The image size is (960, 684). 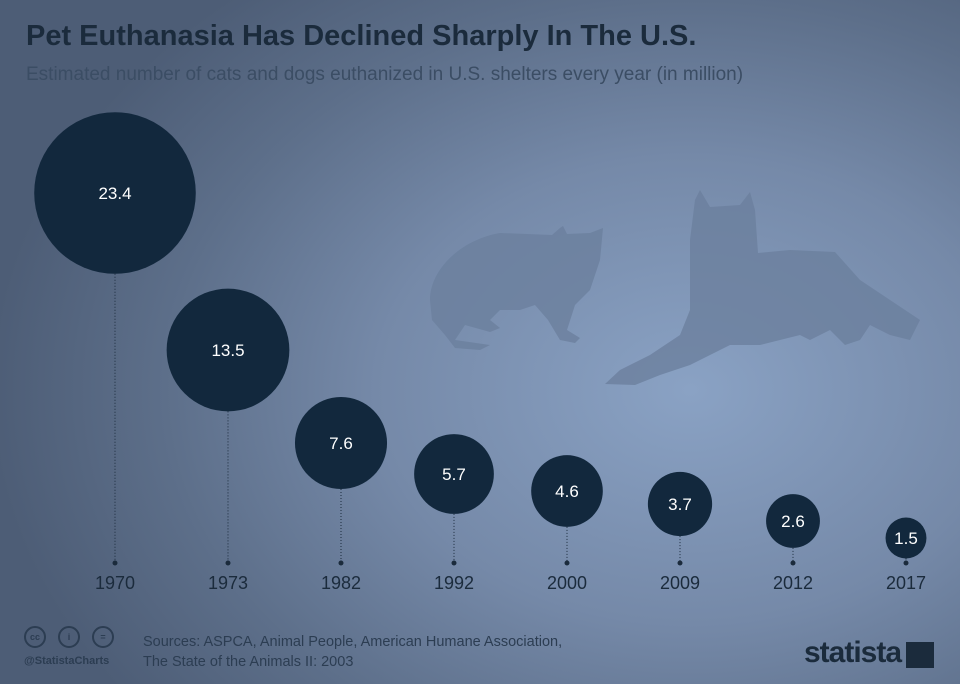 What do you see at coordinates (920, 655) in the screenshot?
I see `statista-logo-mark` at bounding box center [920, 655].